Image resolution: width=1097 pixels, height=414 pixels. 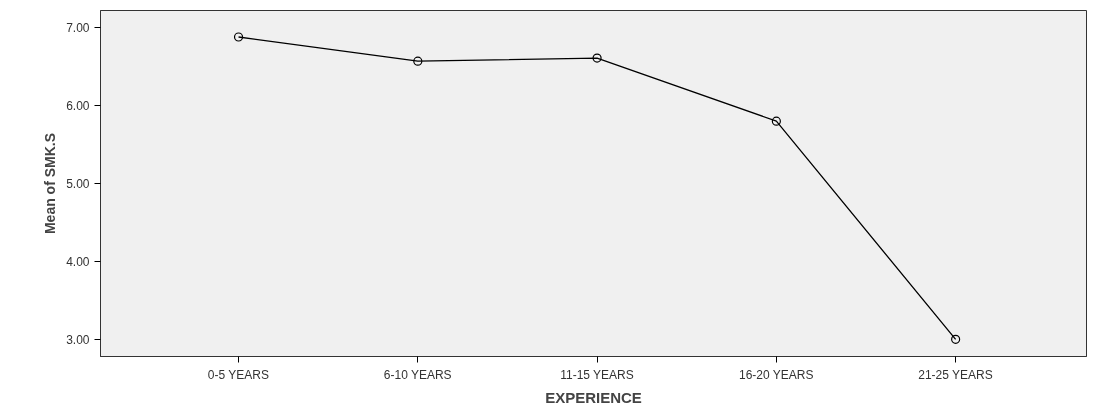 What do you see at coordinates (78, 106) in the screenshot?
I see `y-tick-label: 6.00` at bounding box center [78, 106].